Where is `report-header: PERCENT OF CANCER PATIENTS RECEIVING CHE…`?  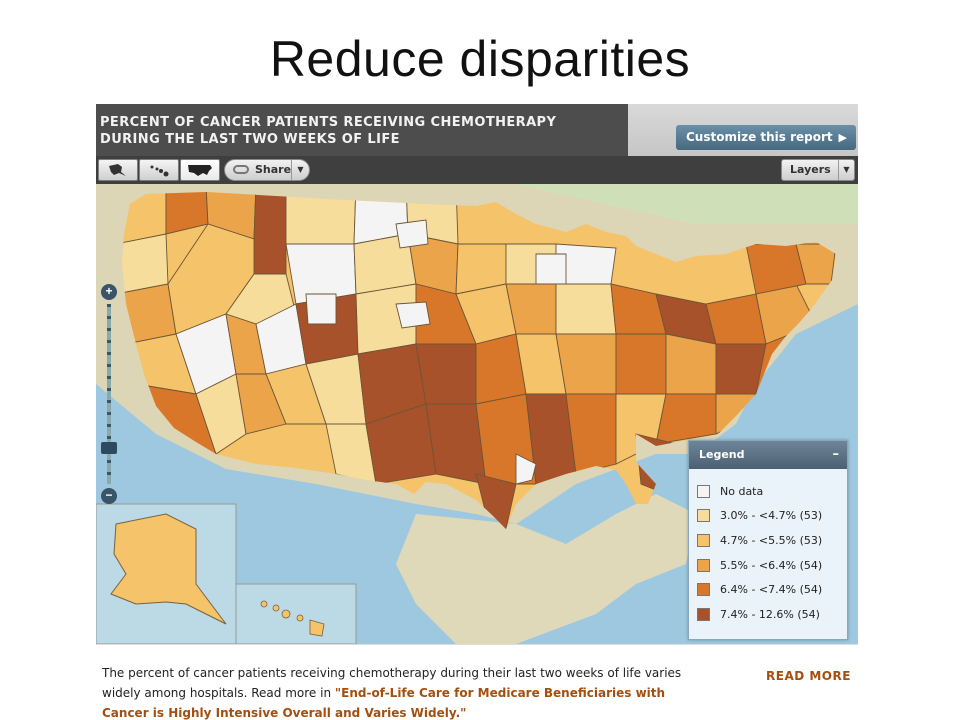
report-header: PERCENT OF CANCER PATIENTS RECEIVING CHE… is located at coordinates (477, 130).